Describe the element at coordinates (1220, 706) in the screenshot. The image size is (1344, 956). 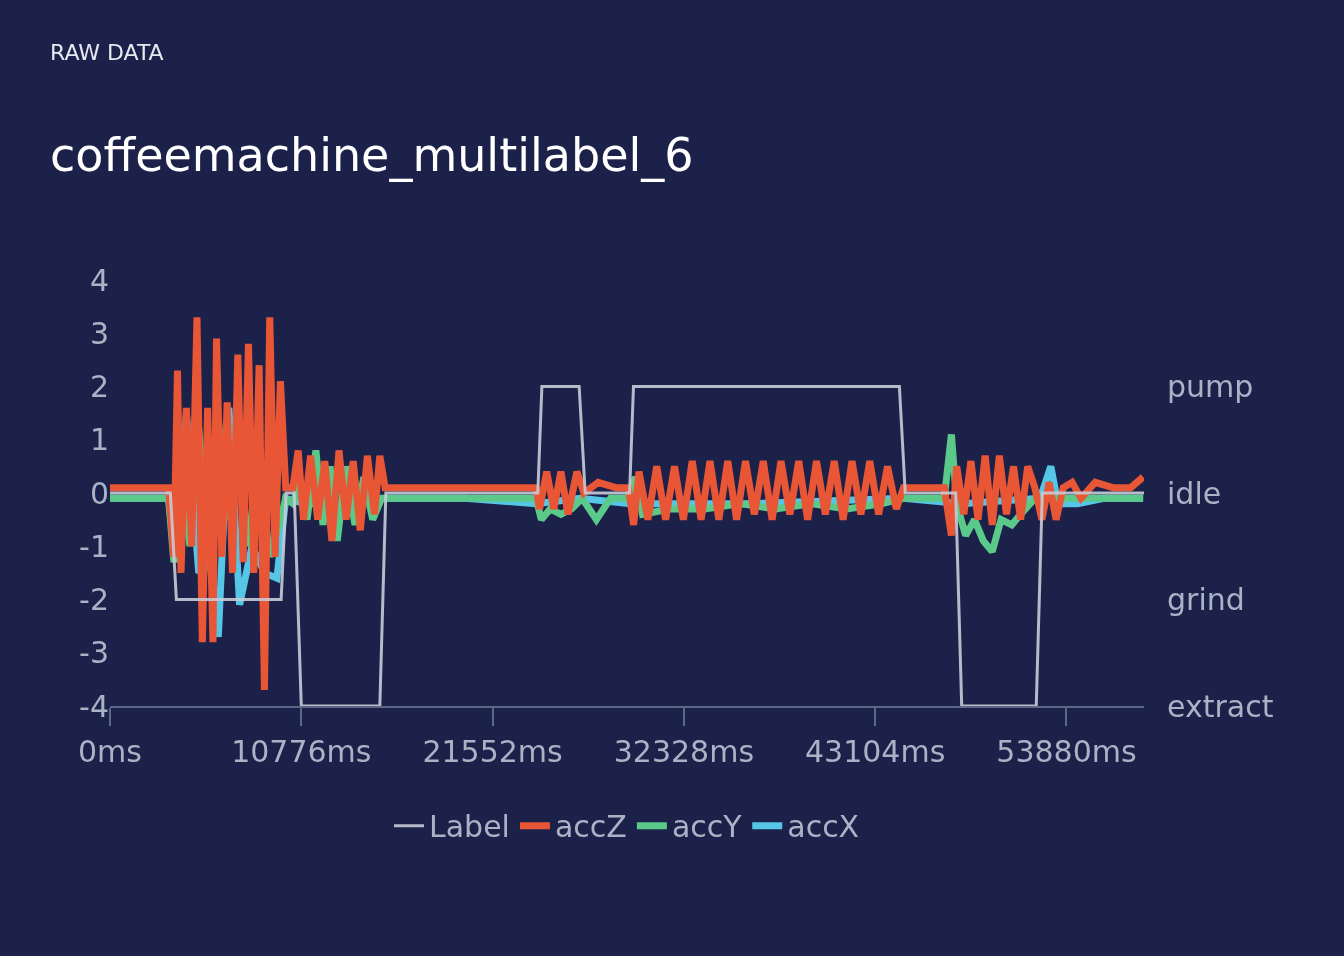
I see `text: extract` at that location.